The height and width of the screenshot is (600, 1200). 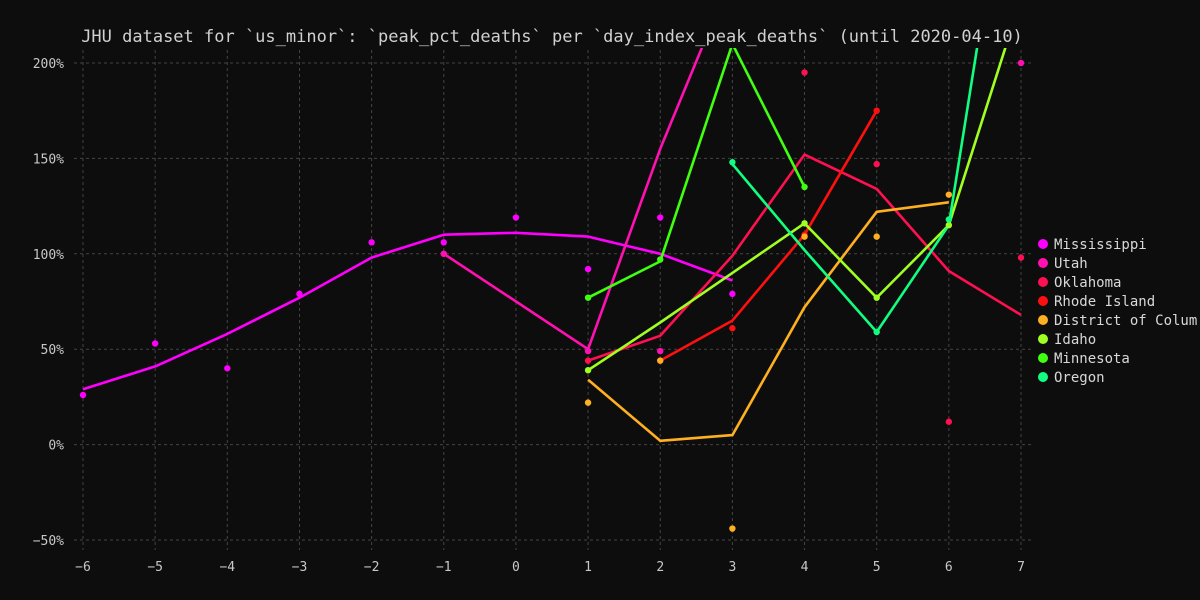 What do you see at coordinates (53, 350) in the screenshot?
I see `y-tick-label: 50%` at bounding box center [53, 350].